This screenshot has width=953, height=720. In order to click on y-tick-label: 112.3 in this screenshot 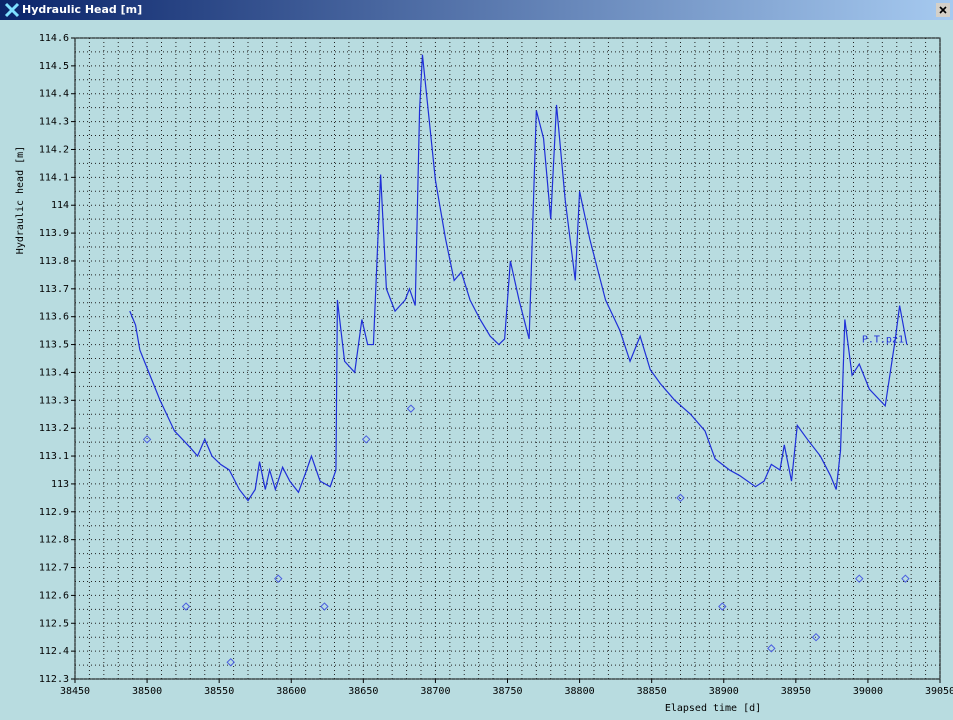, I will do `click(54, 679)`.